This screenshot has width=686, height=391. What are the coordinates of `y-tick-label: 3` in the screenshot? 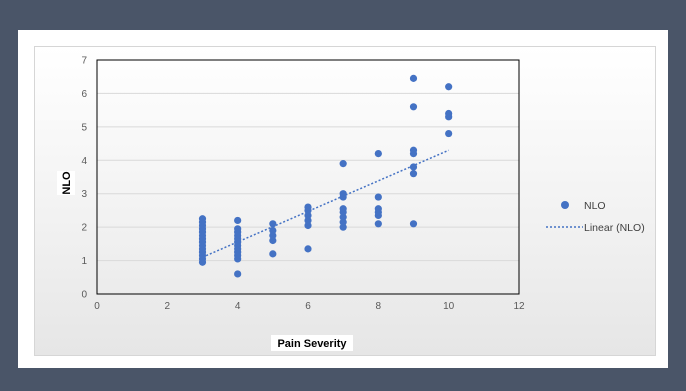 It's located at (84, 194).